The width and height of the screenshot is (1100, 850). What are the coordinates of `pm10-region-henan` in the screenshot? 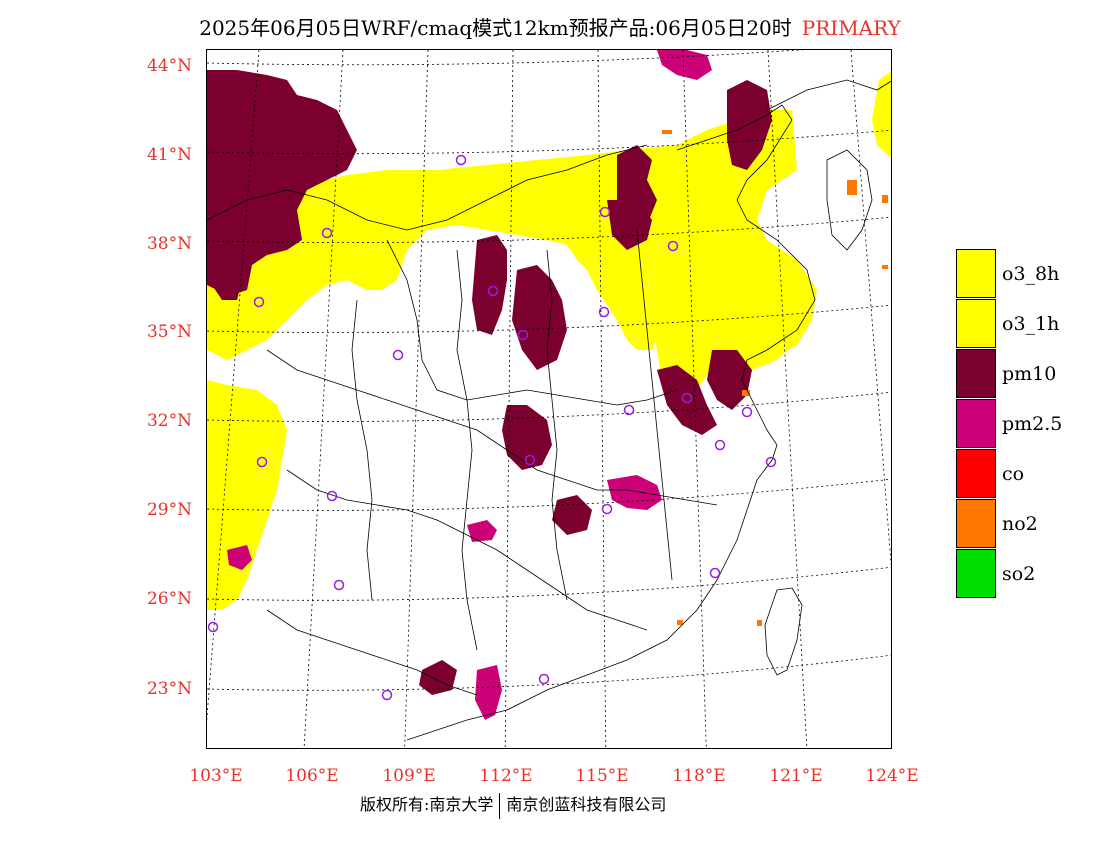 It's located at (539, 317).